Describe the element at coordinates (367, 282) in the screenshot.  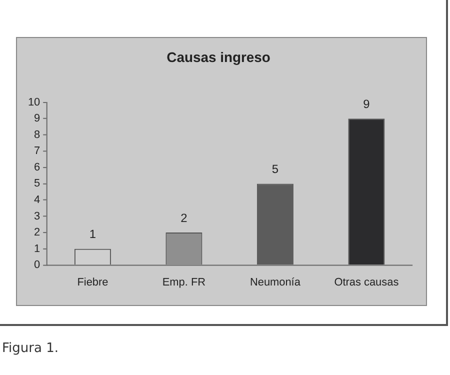
I see `x-tick-label: Otras causas` at that location.